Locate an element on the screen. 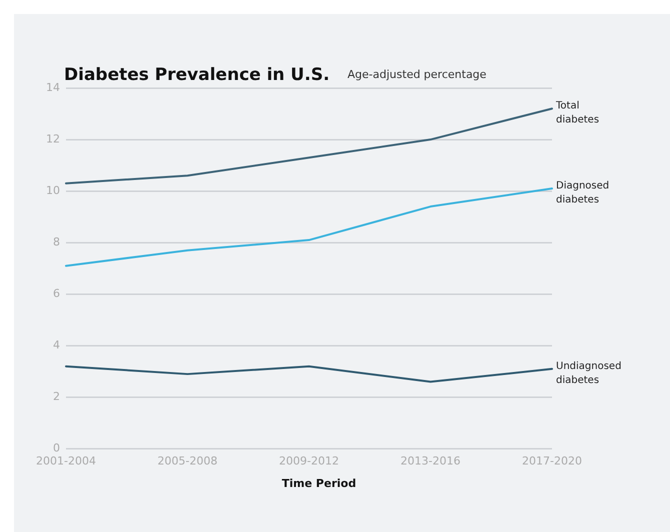 Image resolution: width=670 pixels, height=532 pixels. y-tick-label: 10 is located at coordinates (53, 190).